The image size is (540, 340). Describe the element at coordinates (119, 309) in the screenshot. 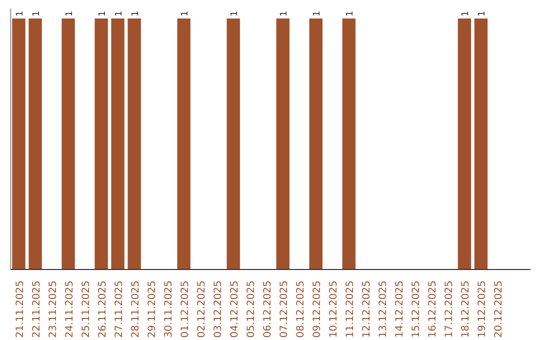

I see `x-tick-label: 27.11.2025` at that location.